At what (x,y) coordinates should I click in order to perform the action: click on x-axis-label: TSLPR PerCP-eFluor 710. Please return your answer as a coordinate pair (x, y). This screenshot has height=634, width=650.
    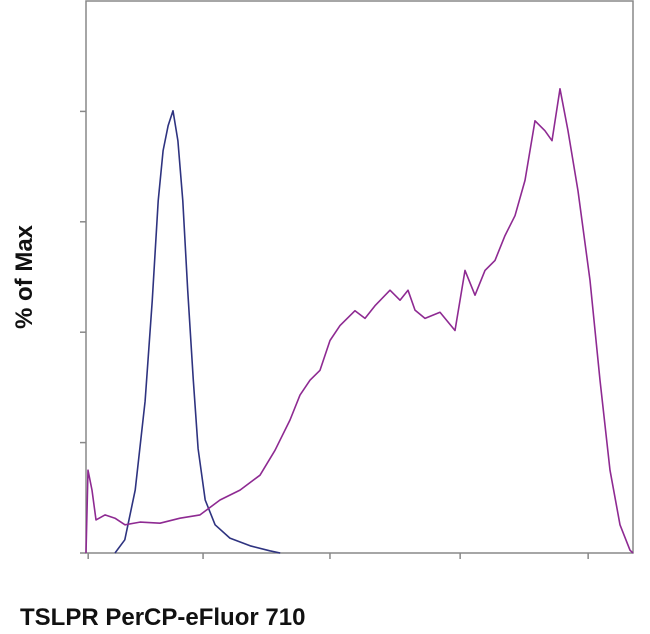
    Looking at the image, I should click on (162, 617).